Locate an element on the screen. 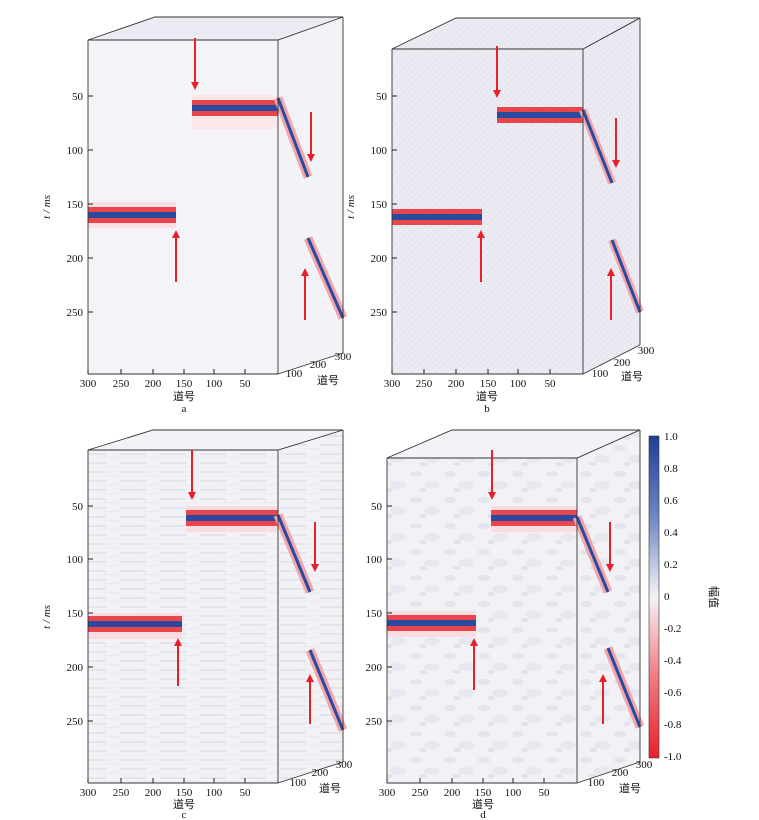 Image resolution: width=759 pixels, height=820 pixels. panel-a-depth-axis: 100 200 300 道号 is located at coordinates (319, 369).